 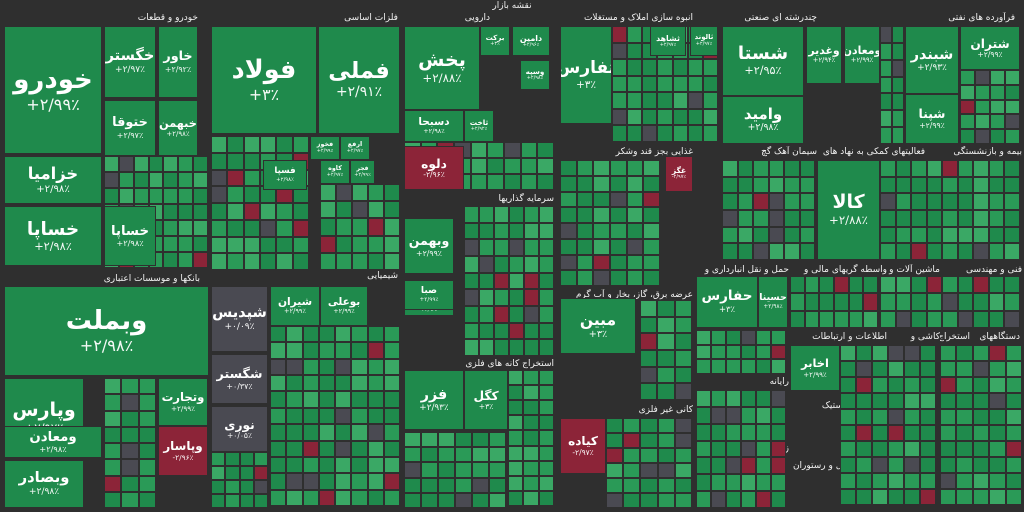 I want to click on stock-tile: فجر +۲/۹۹٪, so click(x=362, y=172).